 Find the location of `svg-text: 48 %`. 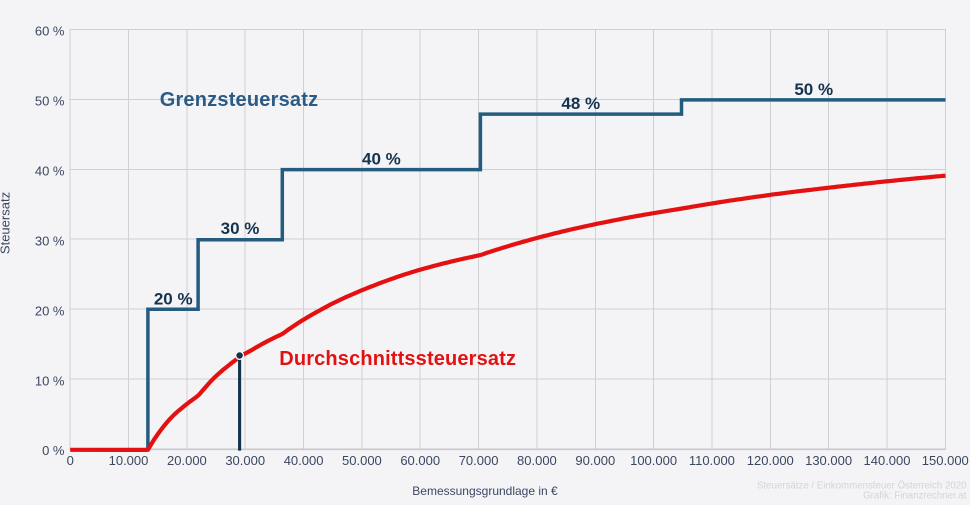

svg-text: 48 % is located at coordinates (580, 103).